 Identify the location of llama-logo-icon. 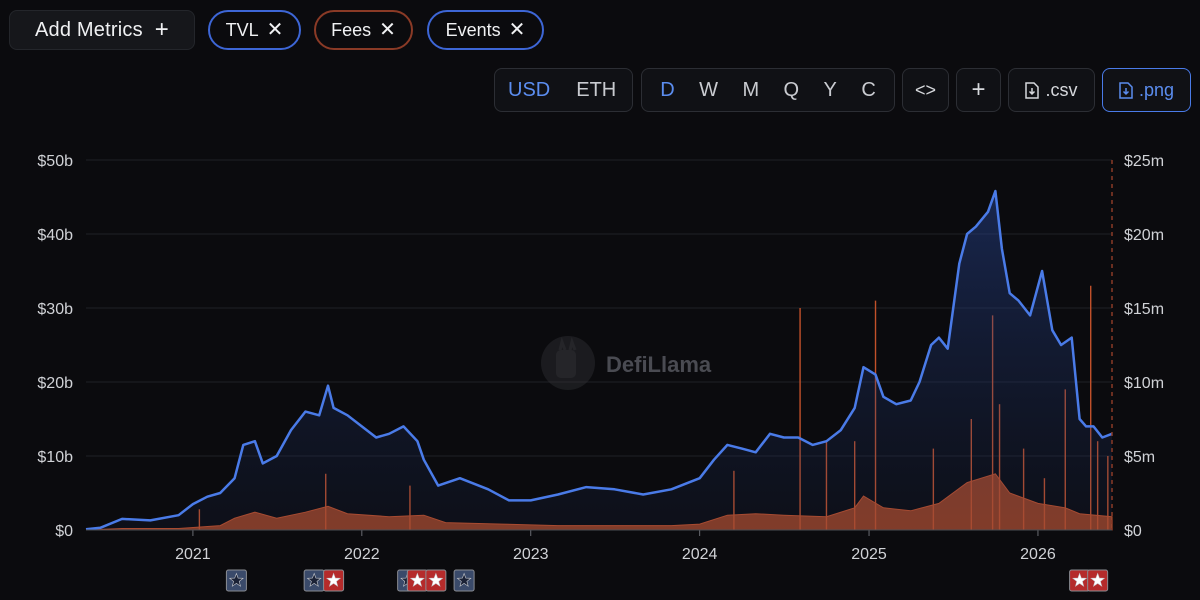
(568, 363).